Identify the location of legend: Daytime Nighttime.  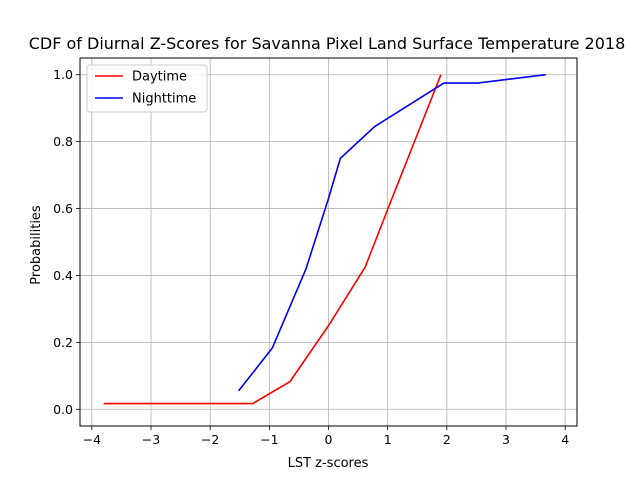
(147, 88).